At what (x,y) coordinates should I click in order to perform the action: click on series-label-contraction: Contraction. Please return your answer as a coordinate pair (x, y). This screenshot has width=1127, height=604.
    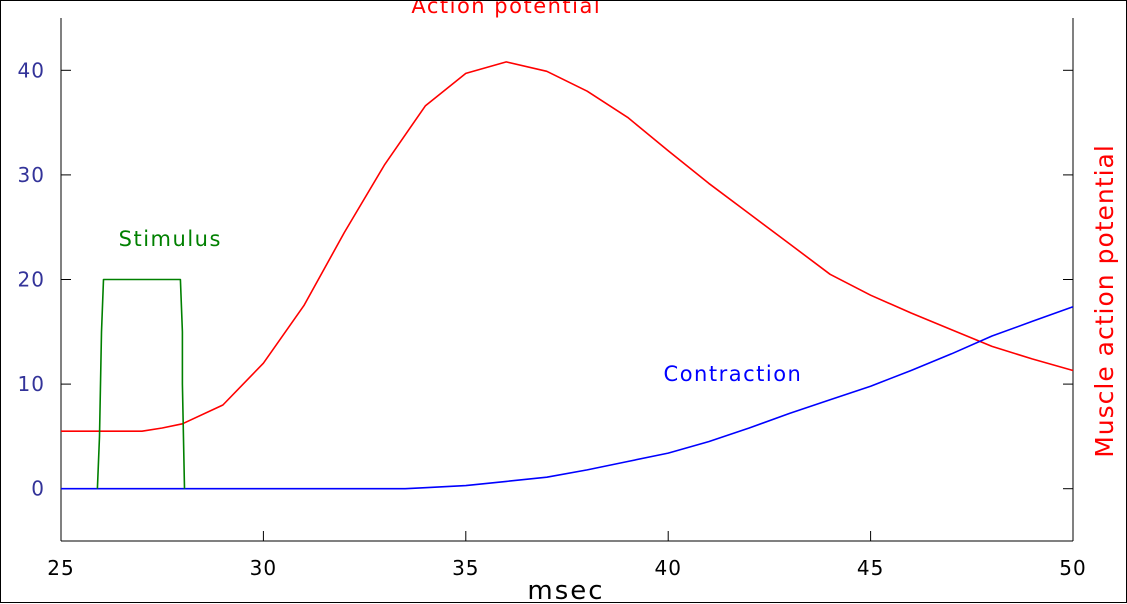
    Looking at the image, I should click on (733, 374).